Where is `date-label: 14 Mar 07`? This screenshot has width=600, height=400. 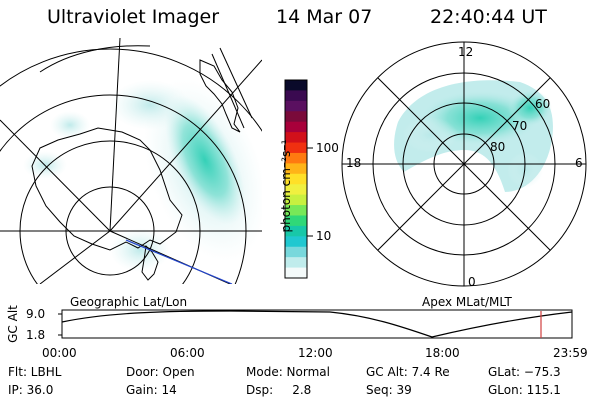
date-label: 14 Mar 07 is located at coordinates (324, 17).